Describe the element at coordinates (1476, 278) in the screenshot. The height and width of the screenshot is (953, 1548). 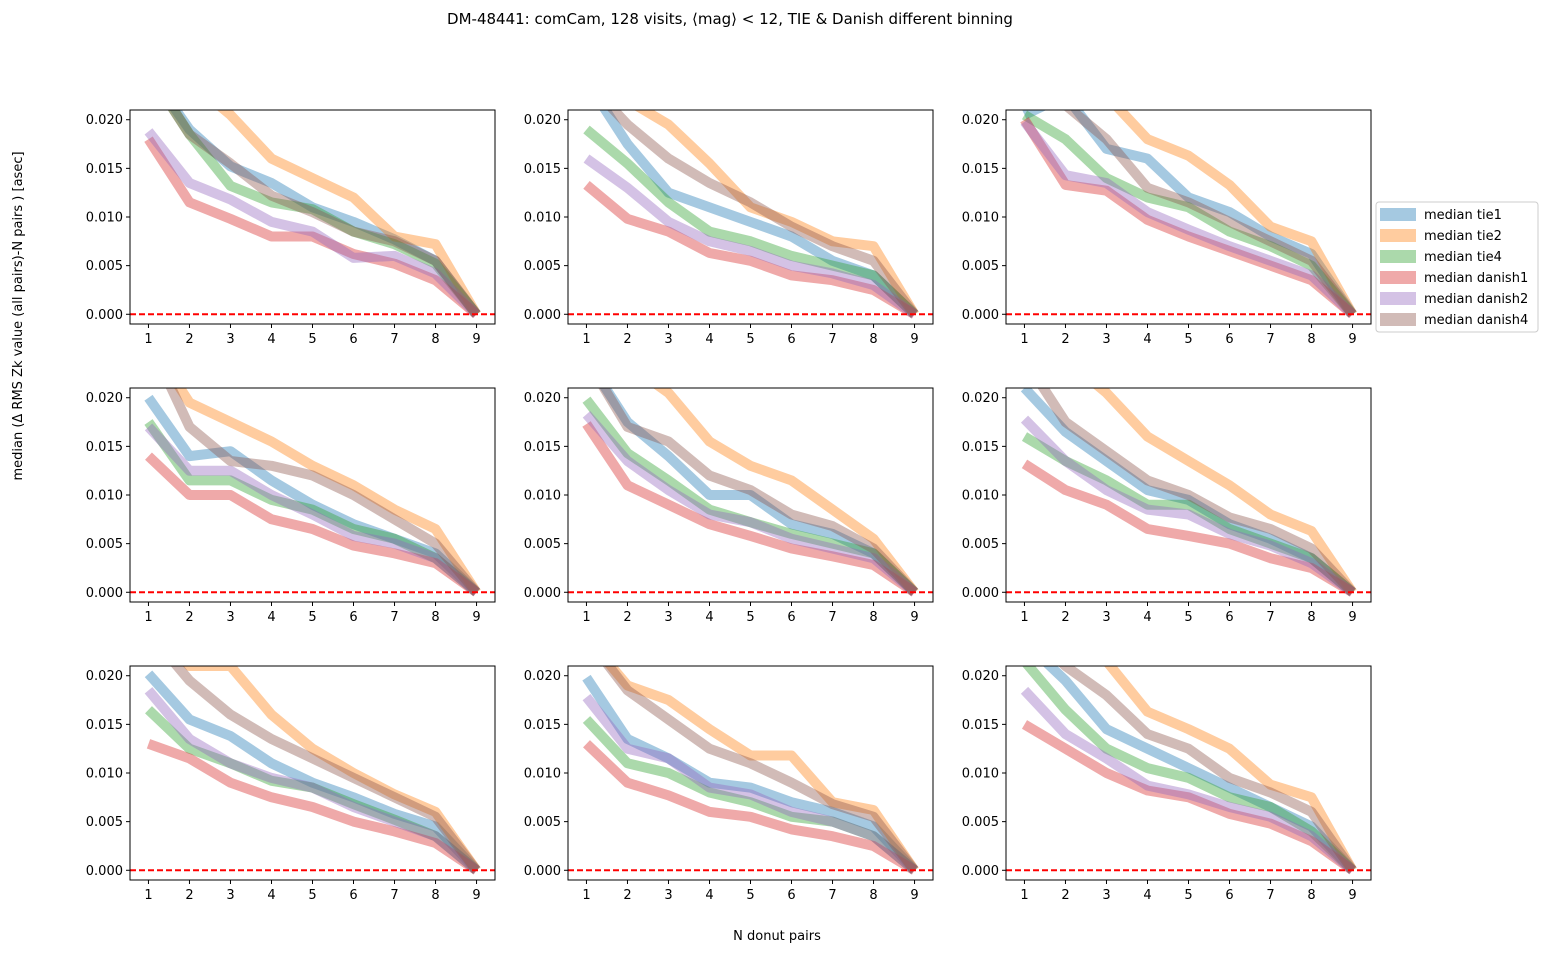
I see `legend-label: median danish1` at that location.